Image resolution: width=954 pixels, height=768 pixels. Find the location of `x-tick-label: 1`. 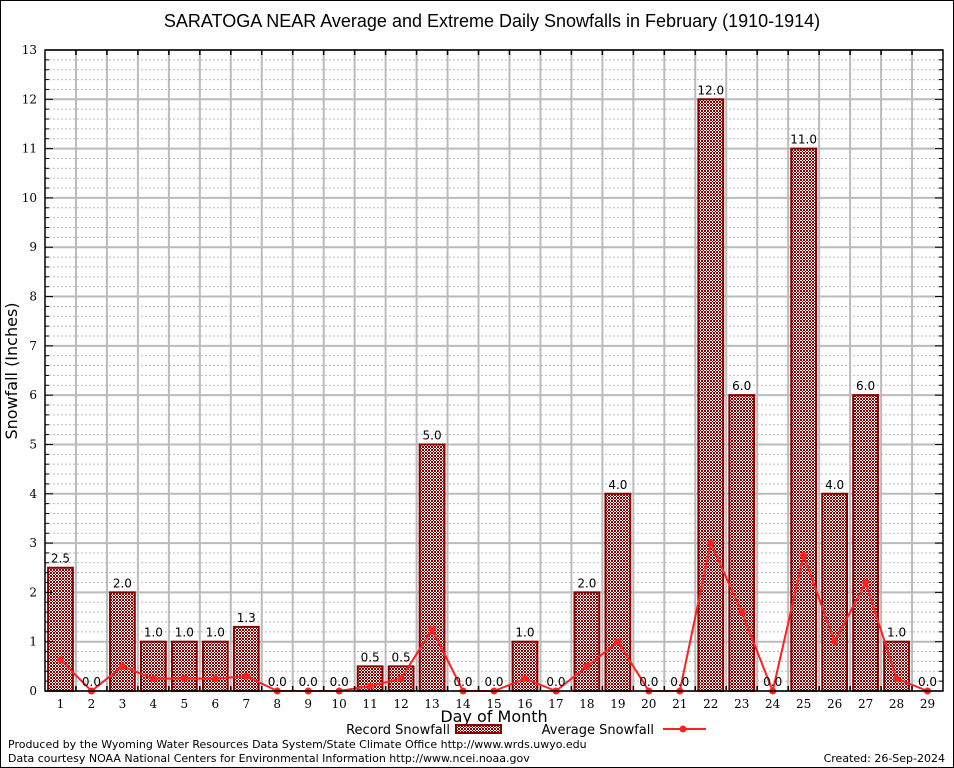

x-tick-label: 1 is located at coordinates (61, 704).